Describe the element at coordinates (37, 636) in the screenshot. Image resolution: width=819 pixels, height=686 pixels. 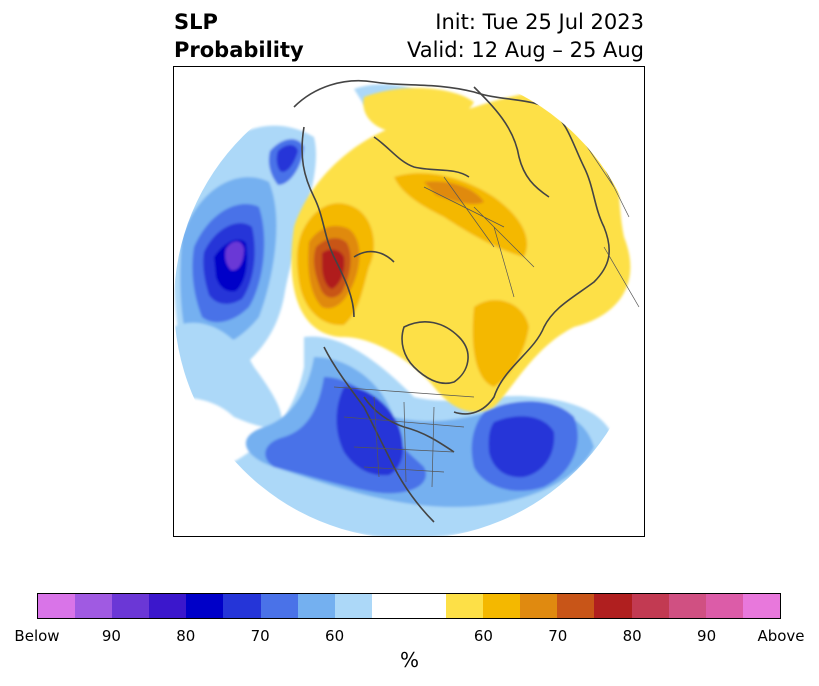
I see `colorbar-tick-label: Below` at that location.